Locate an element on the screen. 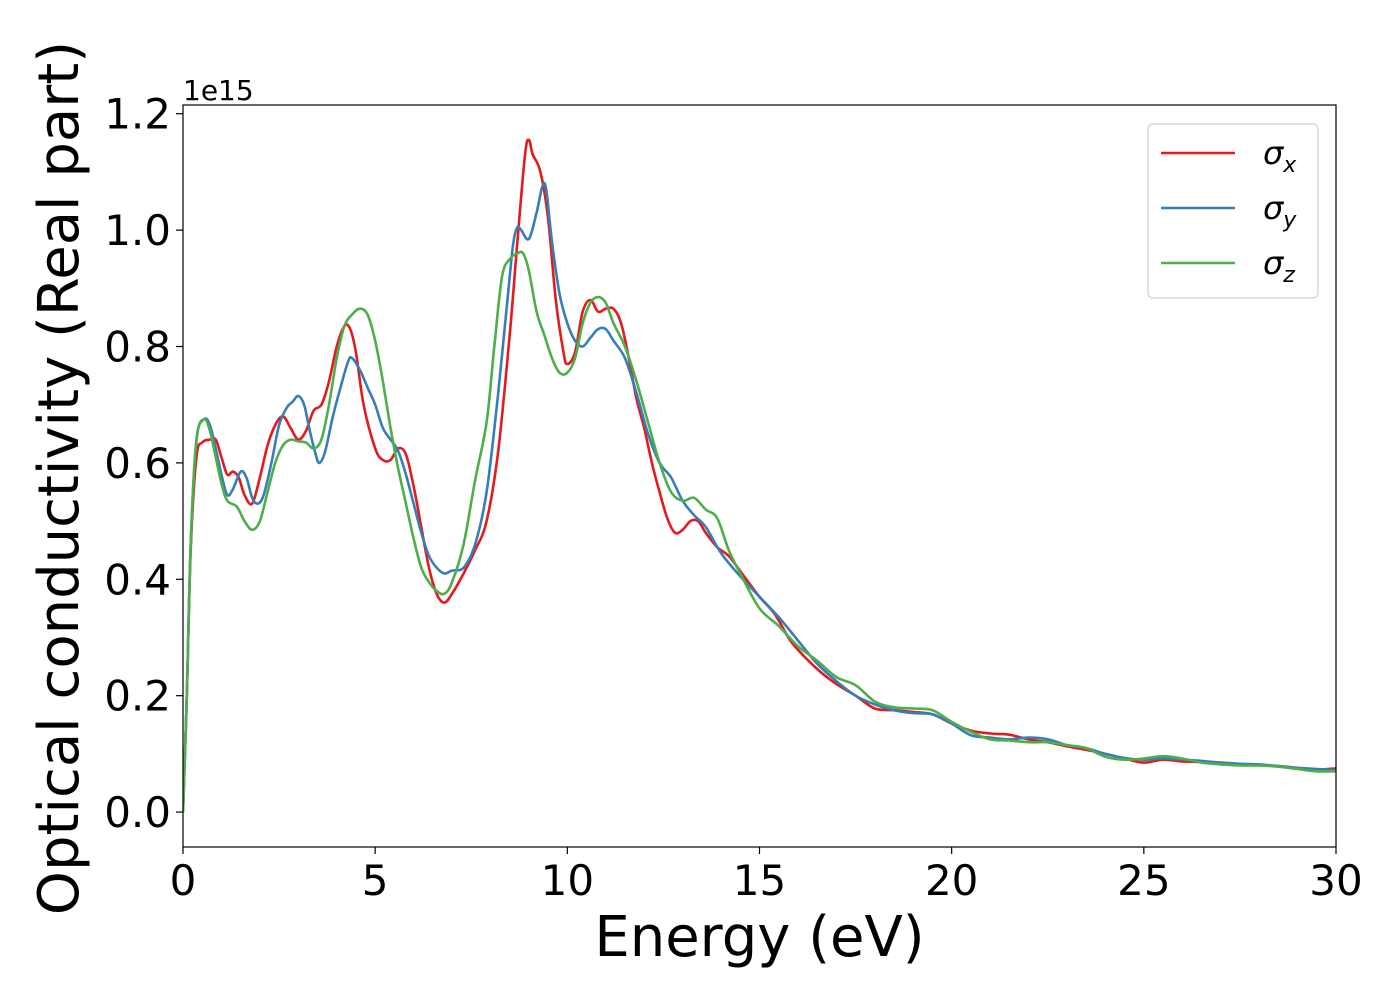 Image resolution: width=1400 pixels, height=1000 pixels. legend-label-x: σx is located at coordinates (1280, 156).